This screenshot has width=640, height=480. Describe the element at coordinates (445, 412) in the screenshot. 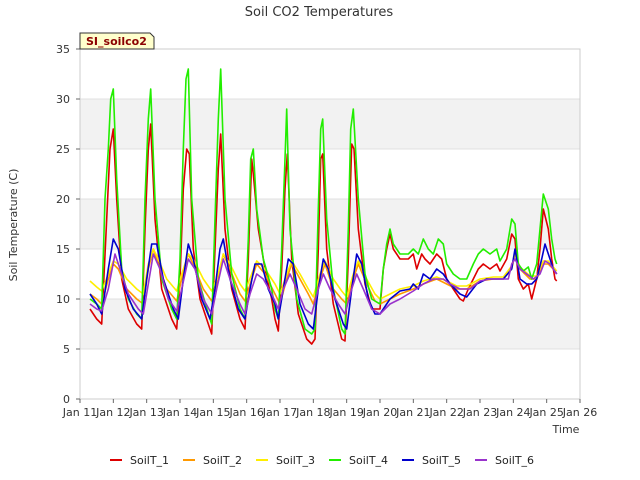

I see `x-tick-label: Jan 22` at that location.